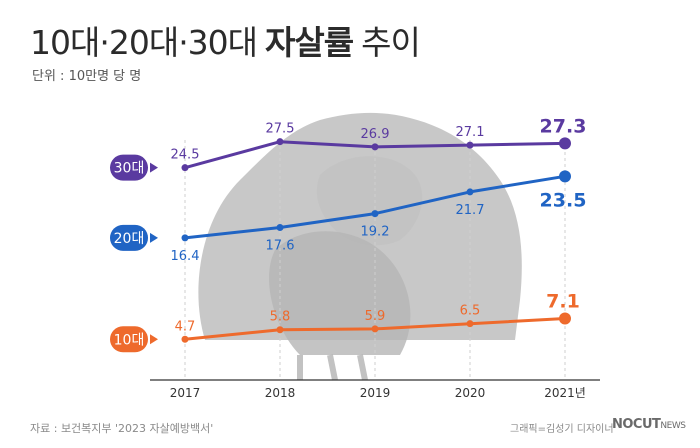  Describe the element at coordinates (87, 76) in the screenshot. I see `unit-label: 단위 : 10만명 당 명` at that location.